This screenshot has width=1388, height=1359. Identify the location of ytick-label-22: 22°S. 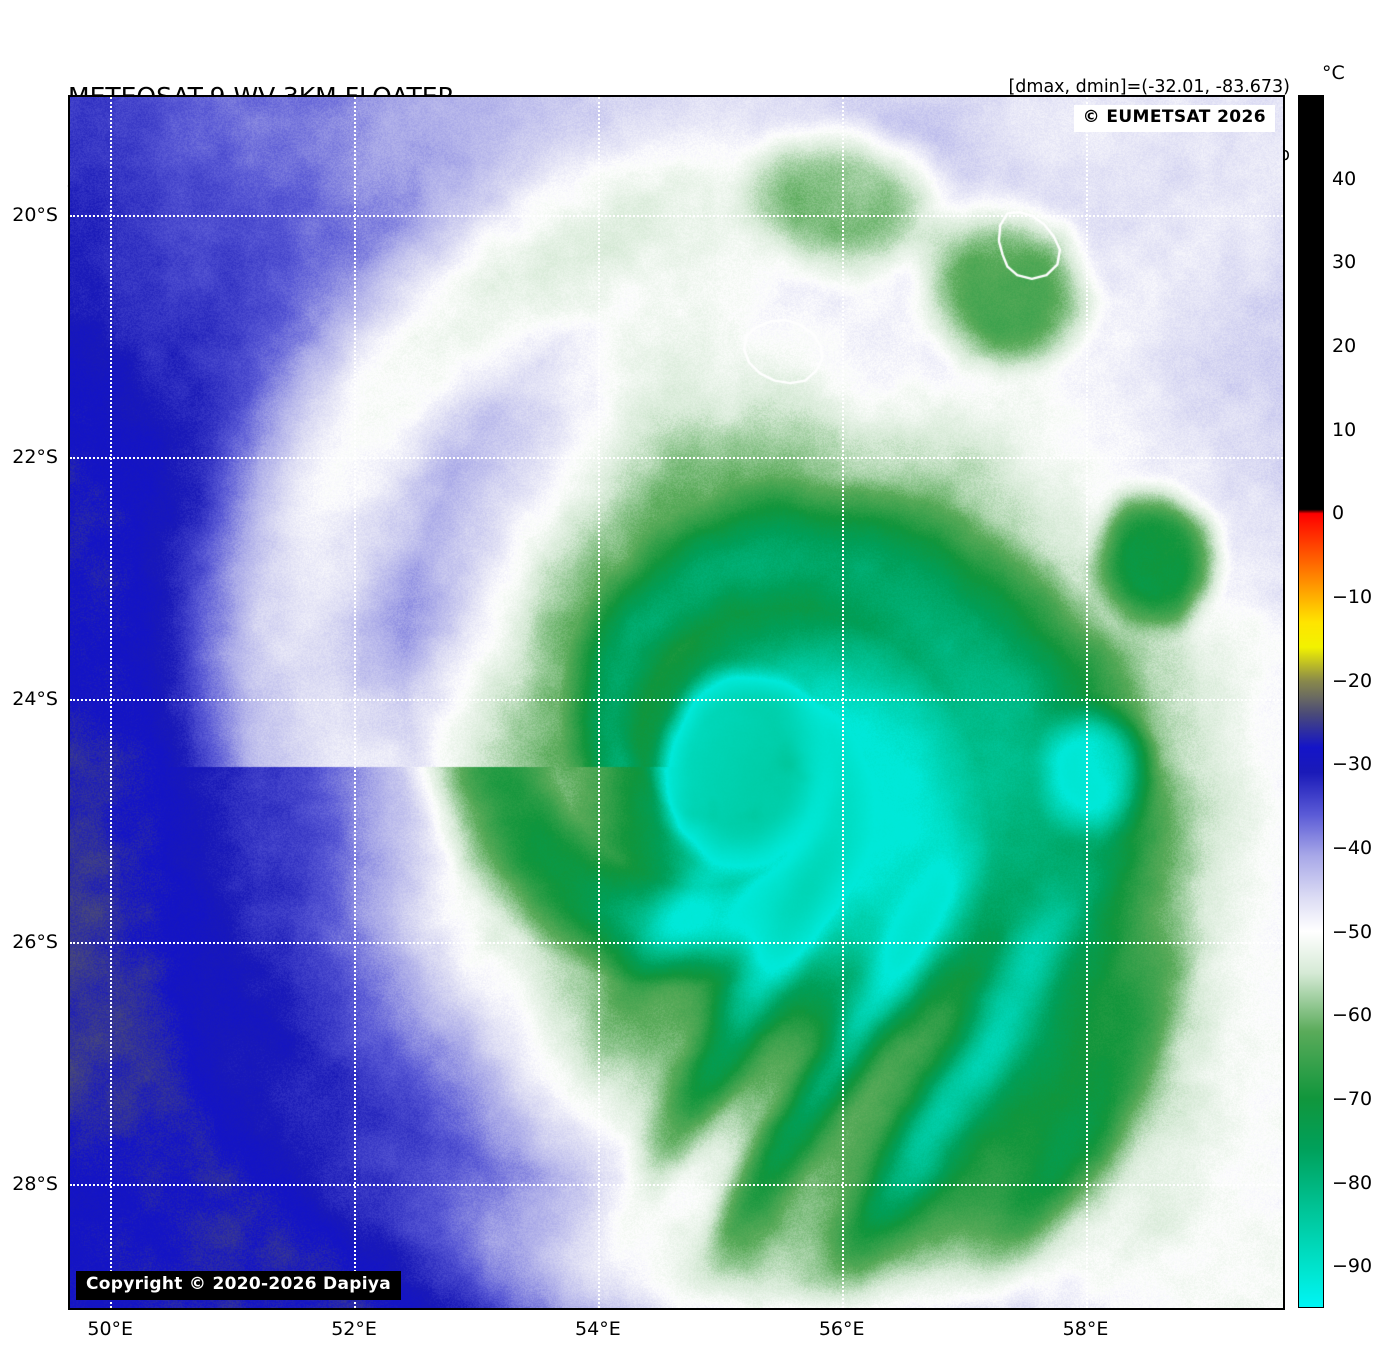
(35, 457).